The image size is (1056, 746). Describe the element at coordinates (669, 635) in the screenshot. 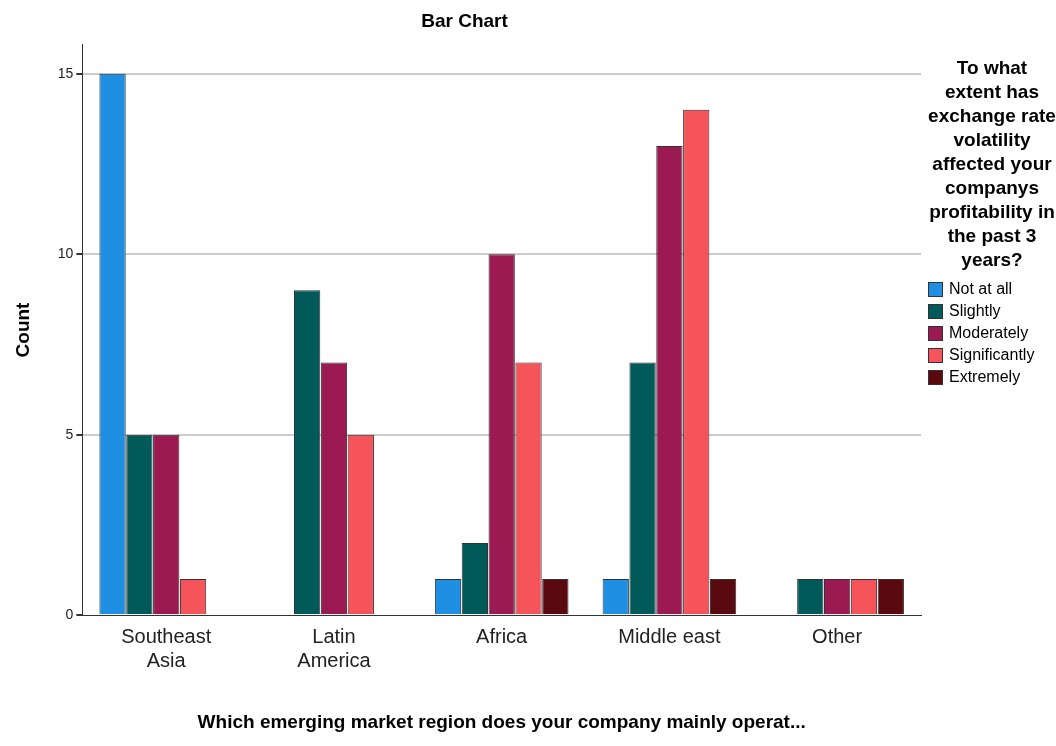

I see `x-tick-label: Middle east` at that location.